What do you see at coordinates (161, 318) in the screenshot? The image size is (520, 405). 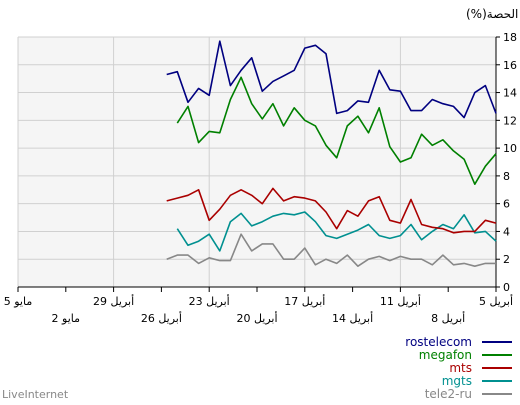 I see `x-tick-label: 26 أبريل` at bounding box center [161, 318].